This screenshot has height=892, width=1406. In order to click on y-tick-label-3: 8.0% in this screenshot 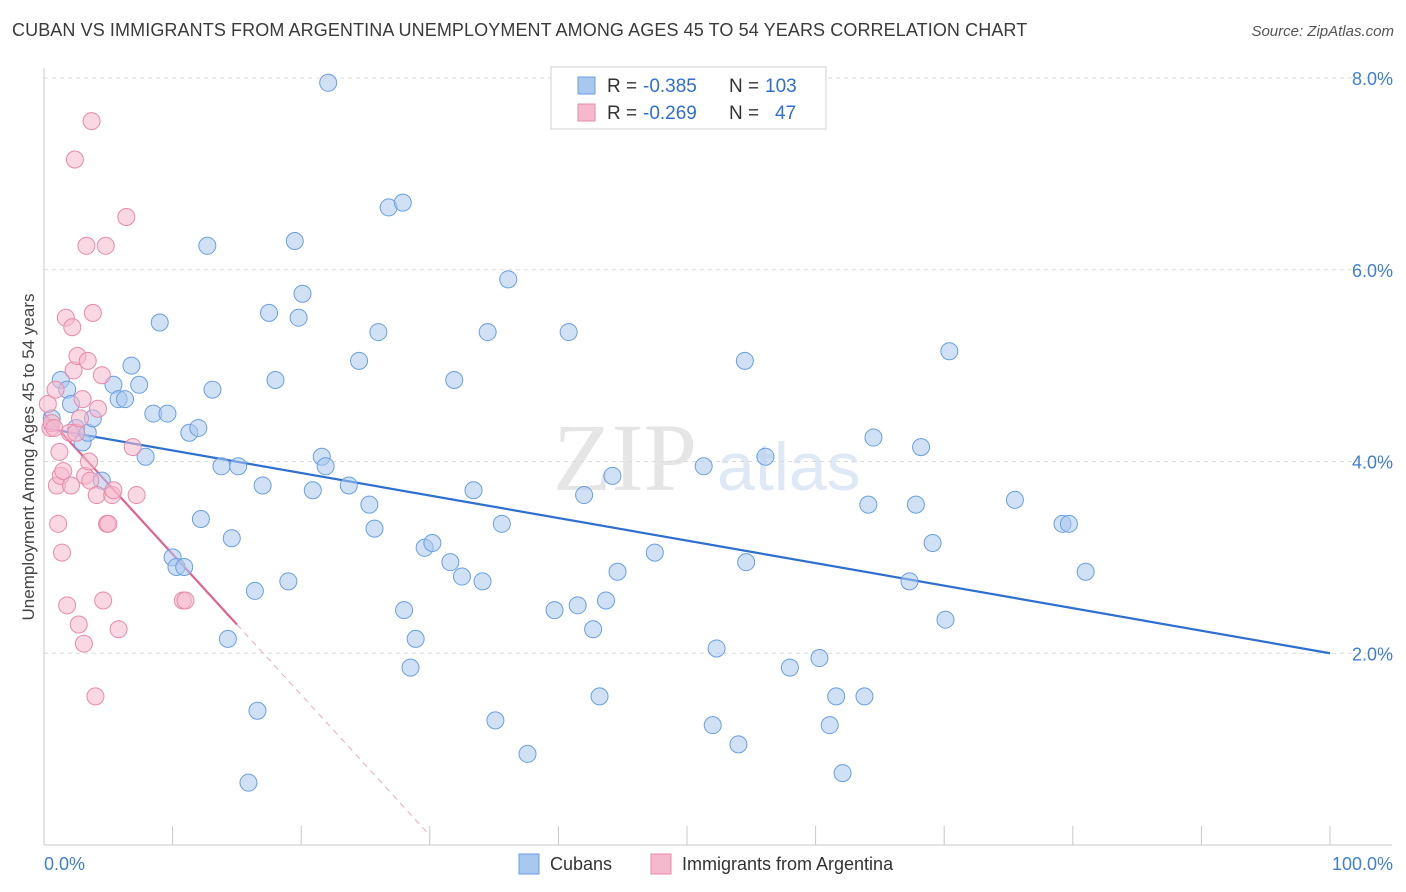, I will do `click(1372, 79)`.